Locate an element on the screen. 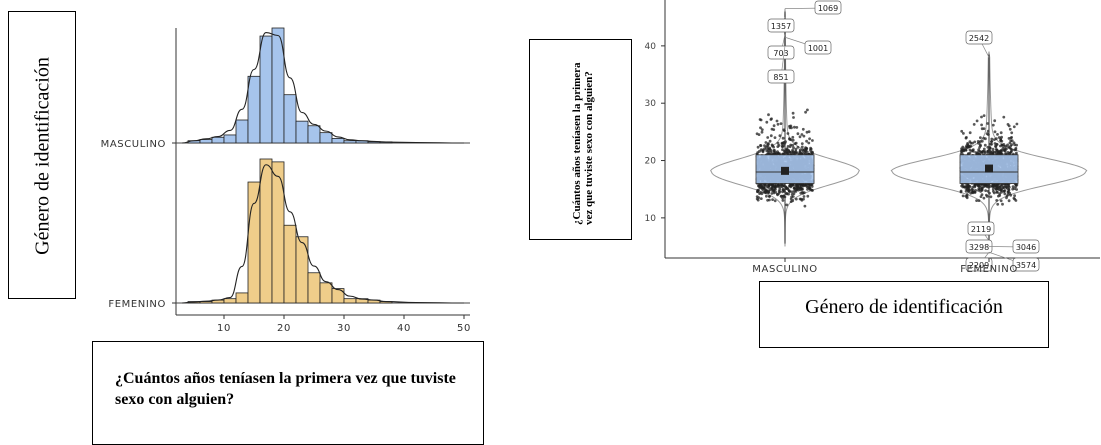  y-tick-label: 40 is located at coordinates (651, 47).